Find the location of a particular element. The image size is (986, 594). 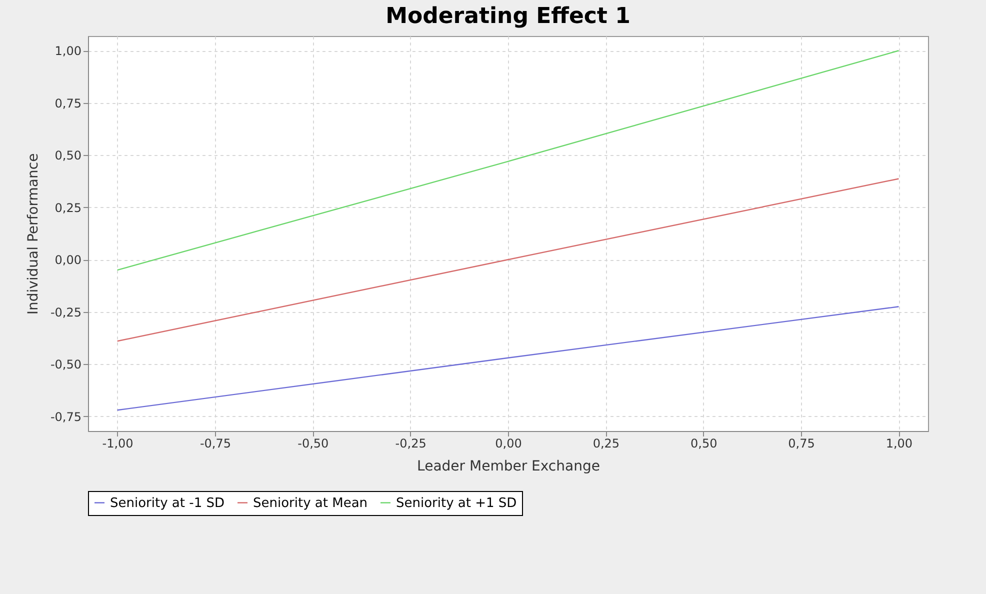

y-axis-title: Individual Performance is located at coordinates (33, 234).